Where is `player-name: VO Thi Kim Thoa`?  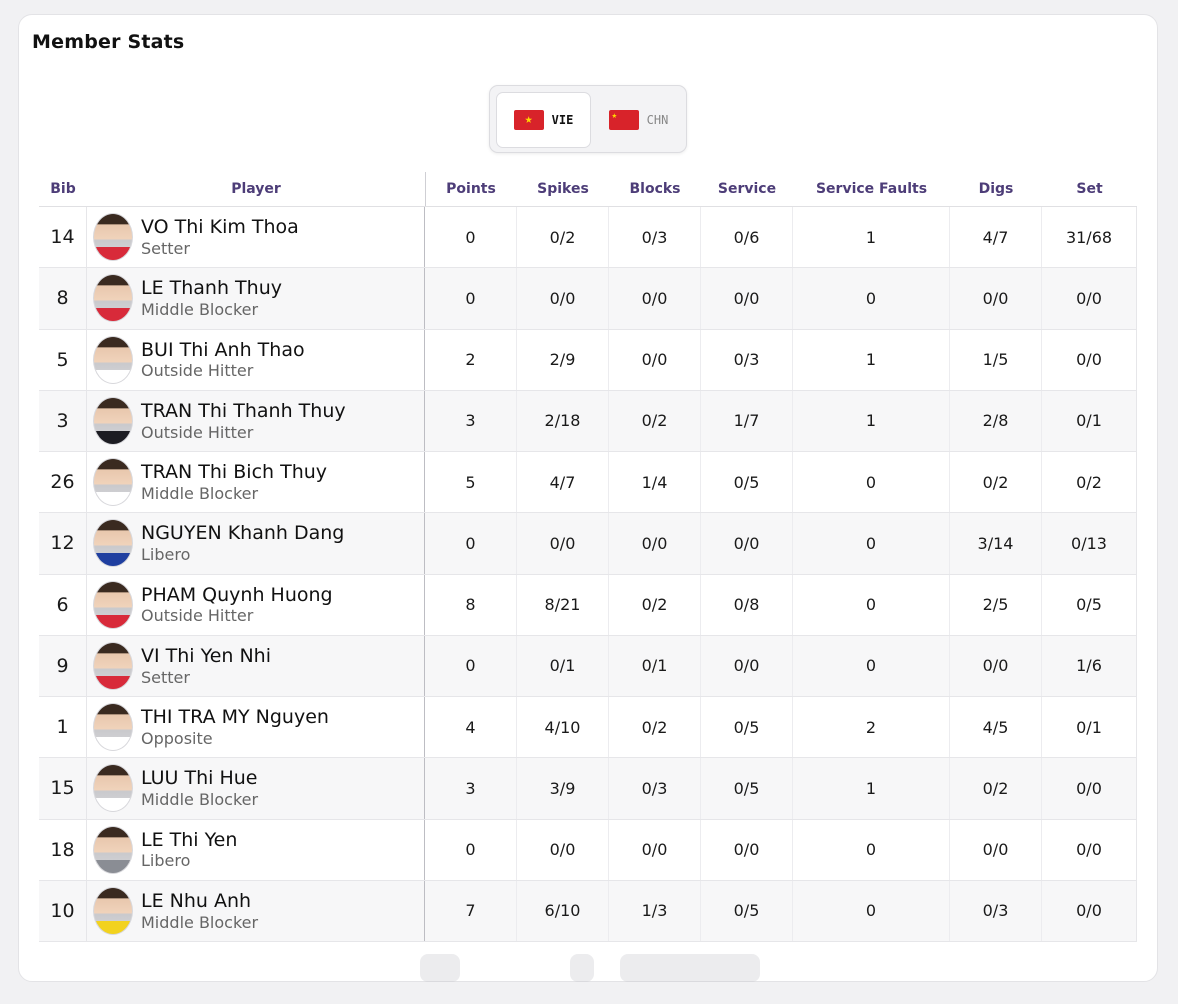
player-name: VO Thi Kim Thoa is located at coordinates (220, 227).